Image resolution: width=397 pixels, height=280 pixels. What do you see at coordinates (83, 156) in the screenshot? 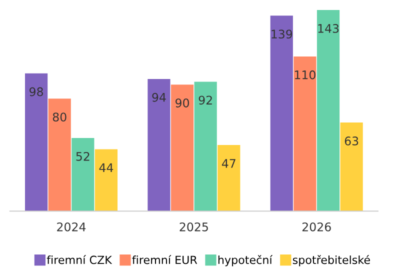
I see `data-label: 52` at bounding box center [83, 156].